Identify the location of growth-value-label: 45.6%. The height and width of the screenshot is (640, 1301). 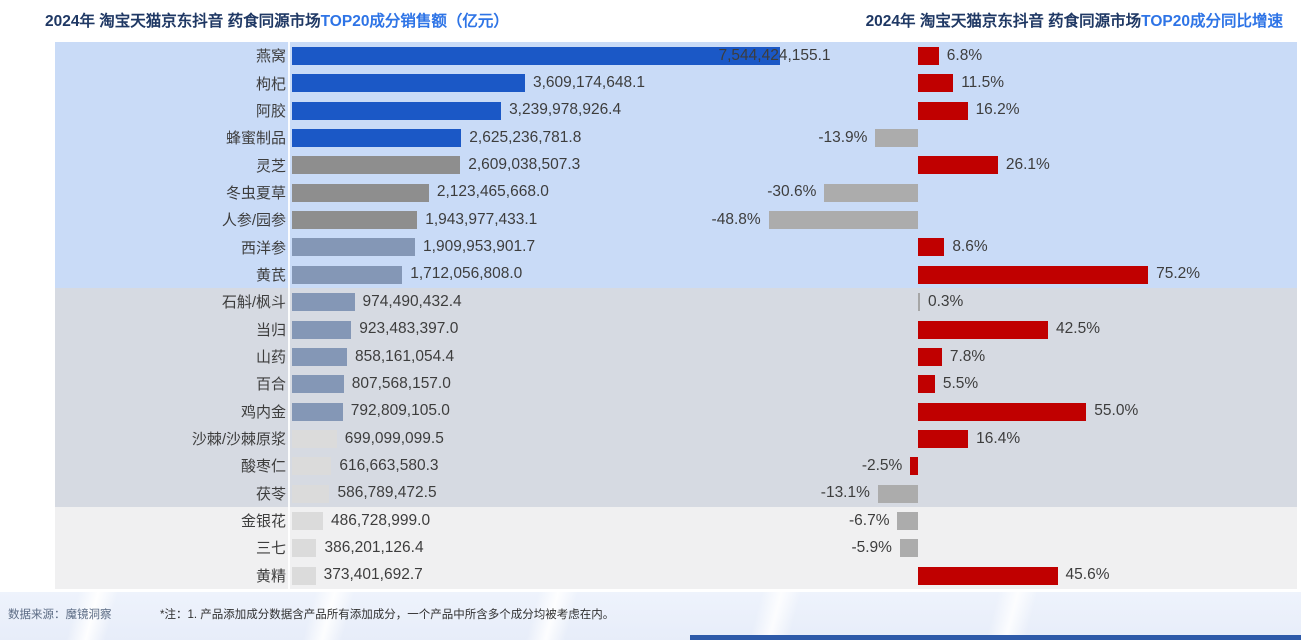
(1087, 575).